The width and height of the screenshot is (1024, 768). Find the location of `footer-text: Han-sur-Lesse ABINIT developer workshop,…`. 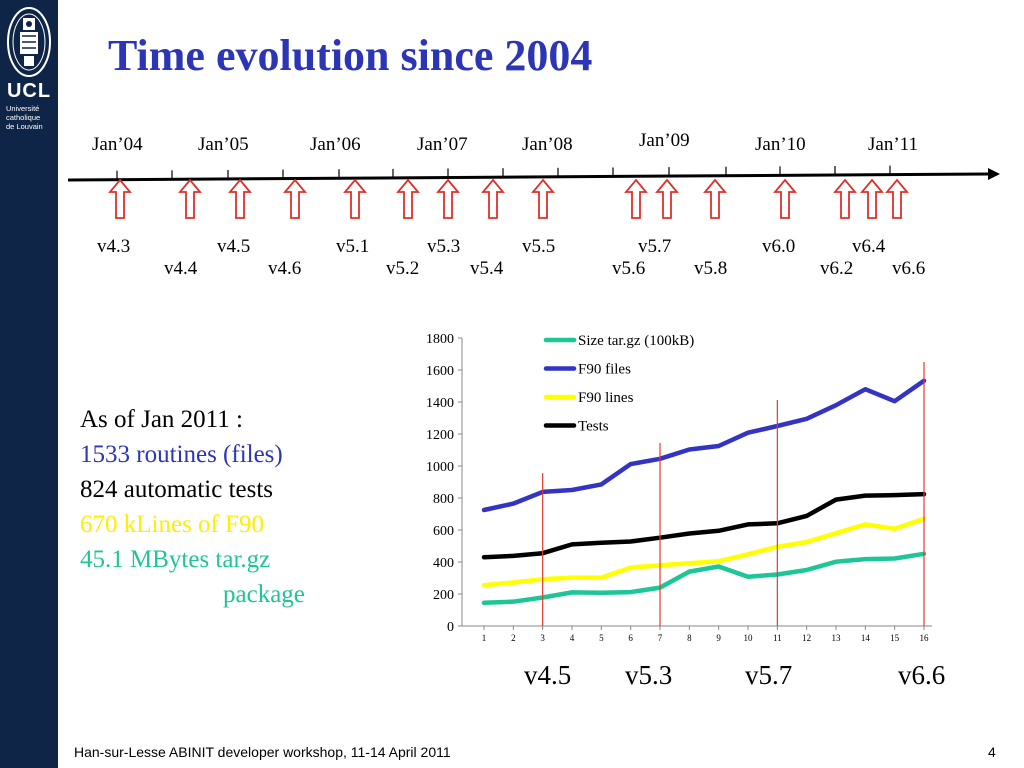

footer-text: Han-sur-Lesse ABINIT developer workshop,… is located at coordinates (262, 752).